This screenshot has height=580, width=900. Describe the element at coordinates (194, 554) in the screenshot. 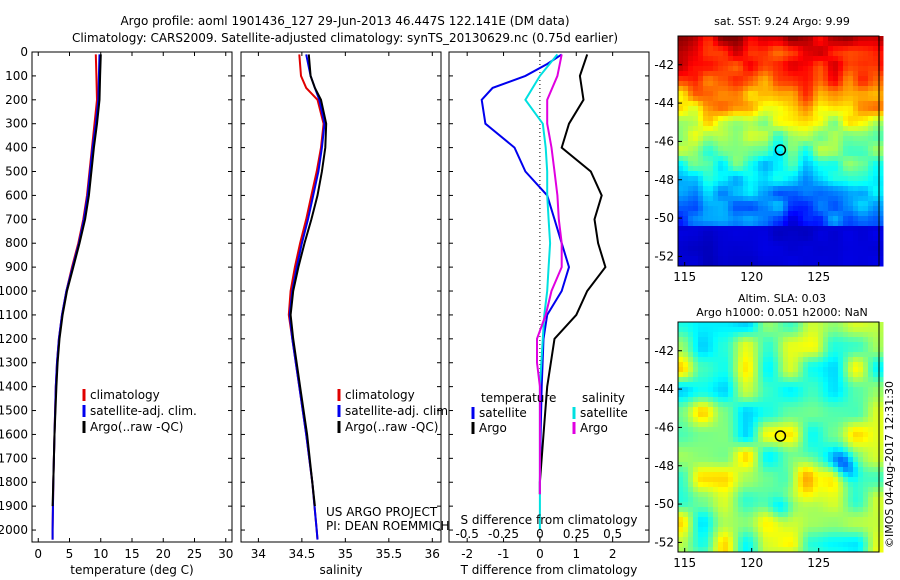

I see `x-tick-label: 25` at that location.